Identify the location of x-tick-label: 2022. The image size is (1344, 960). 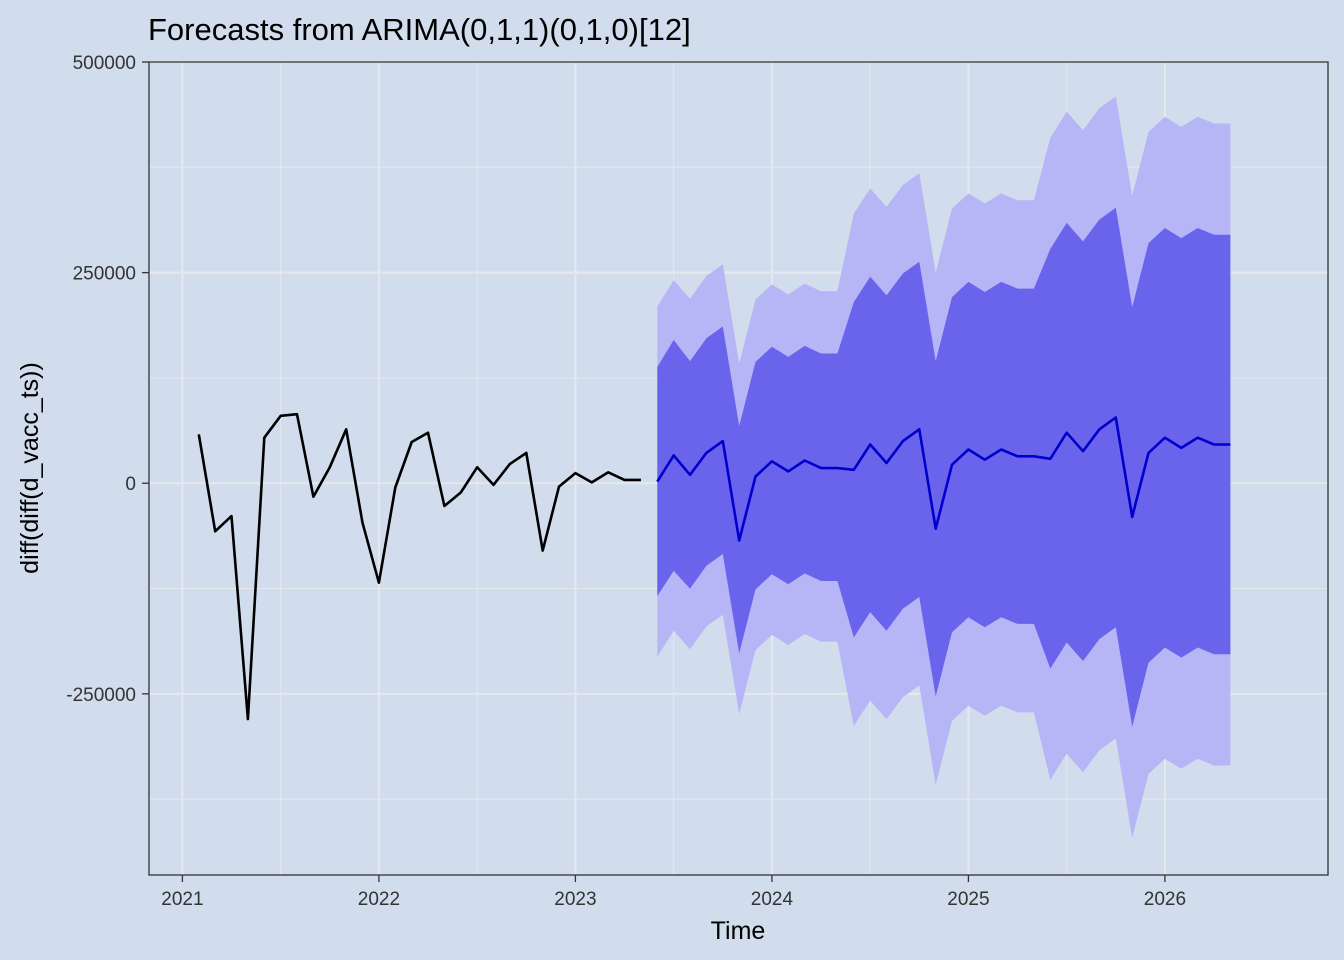
(379, 899).